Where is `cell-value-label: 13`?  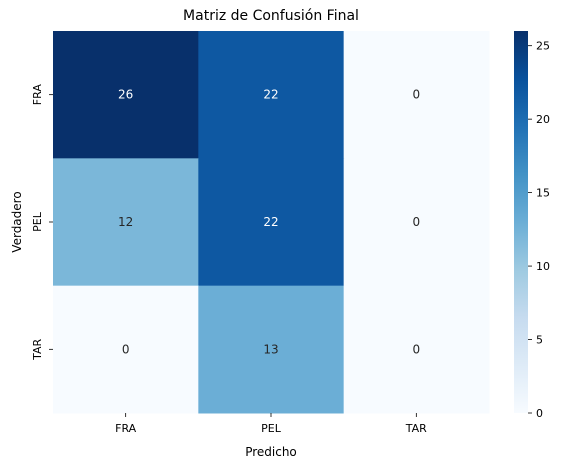 cell-value-label: 13 is located at coordinates (270, 349).